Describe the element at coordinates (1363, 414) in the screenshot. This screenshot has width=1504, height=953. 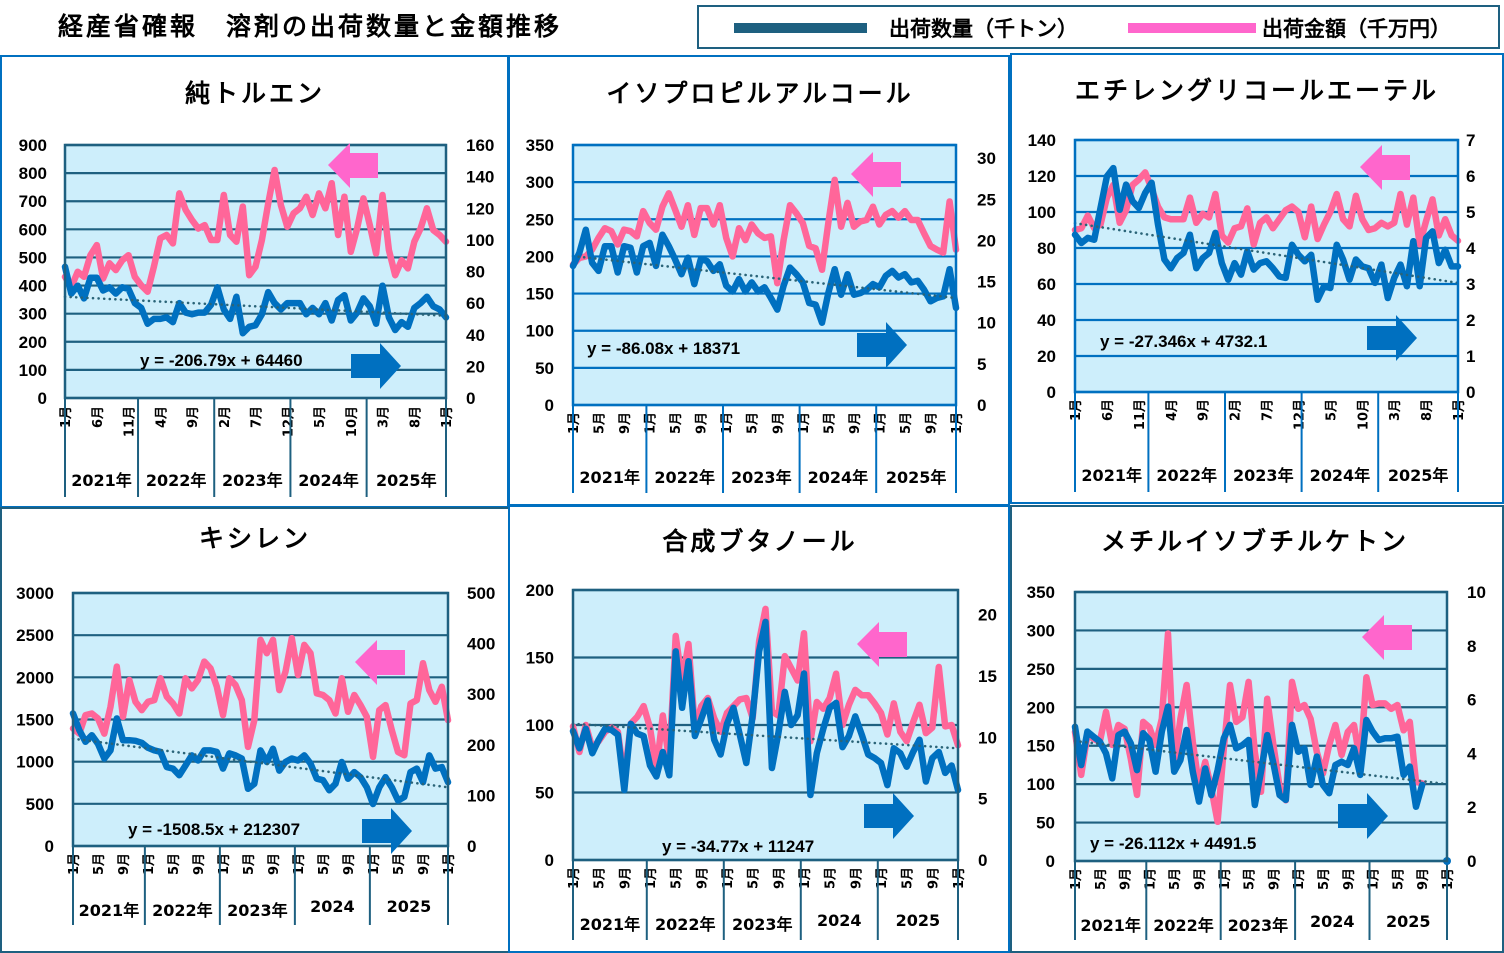
I see `x-tick-label: 10月` at that location.